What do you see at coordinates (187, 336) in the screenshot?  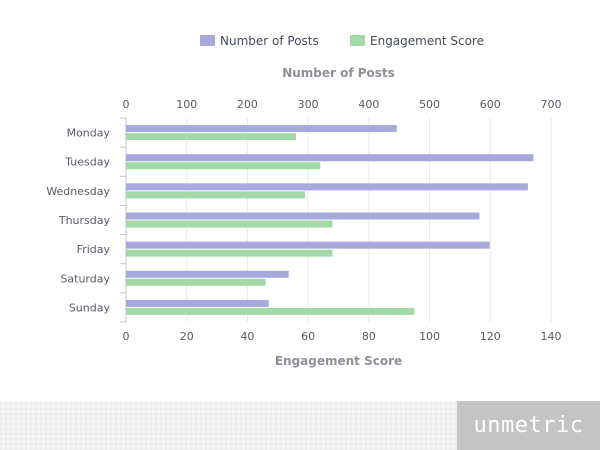 I see `bottom-axis-tick-label: 20` at bounding box center [187, 336].